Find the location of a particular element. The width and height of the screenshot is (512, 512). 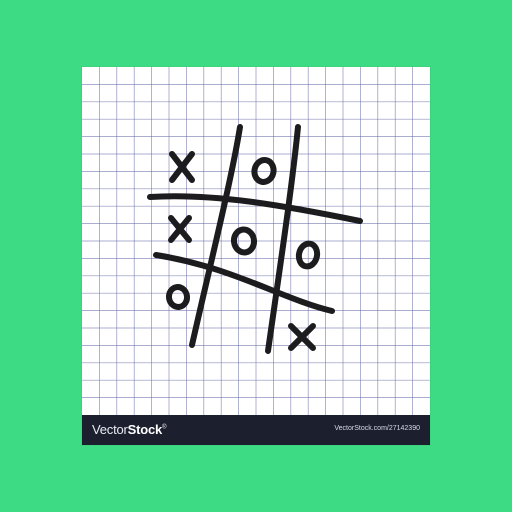

board-line-vertical-right is located at coordinates (283, 239).